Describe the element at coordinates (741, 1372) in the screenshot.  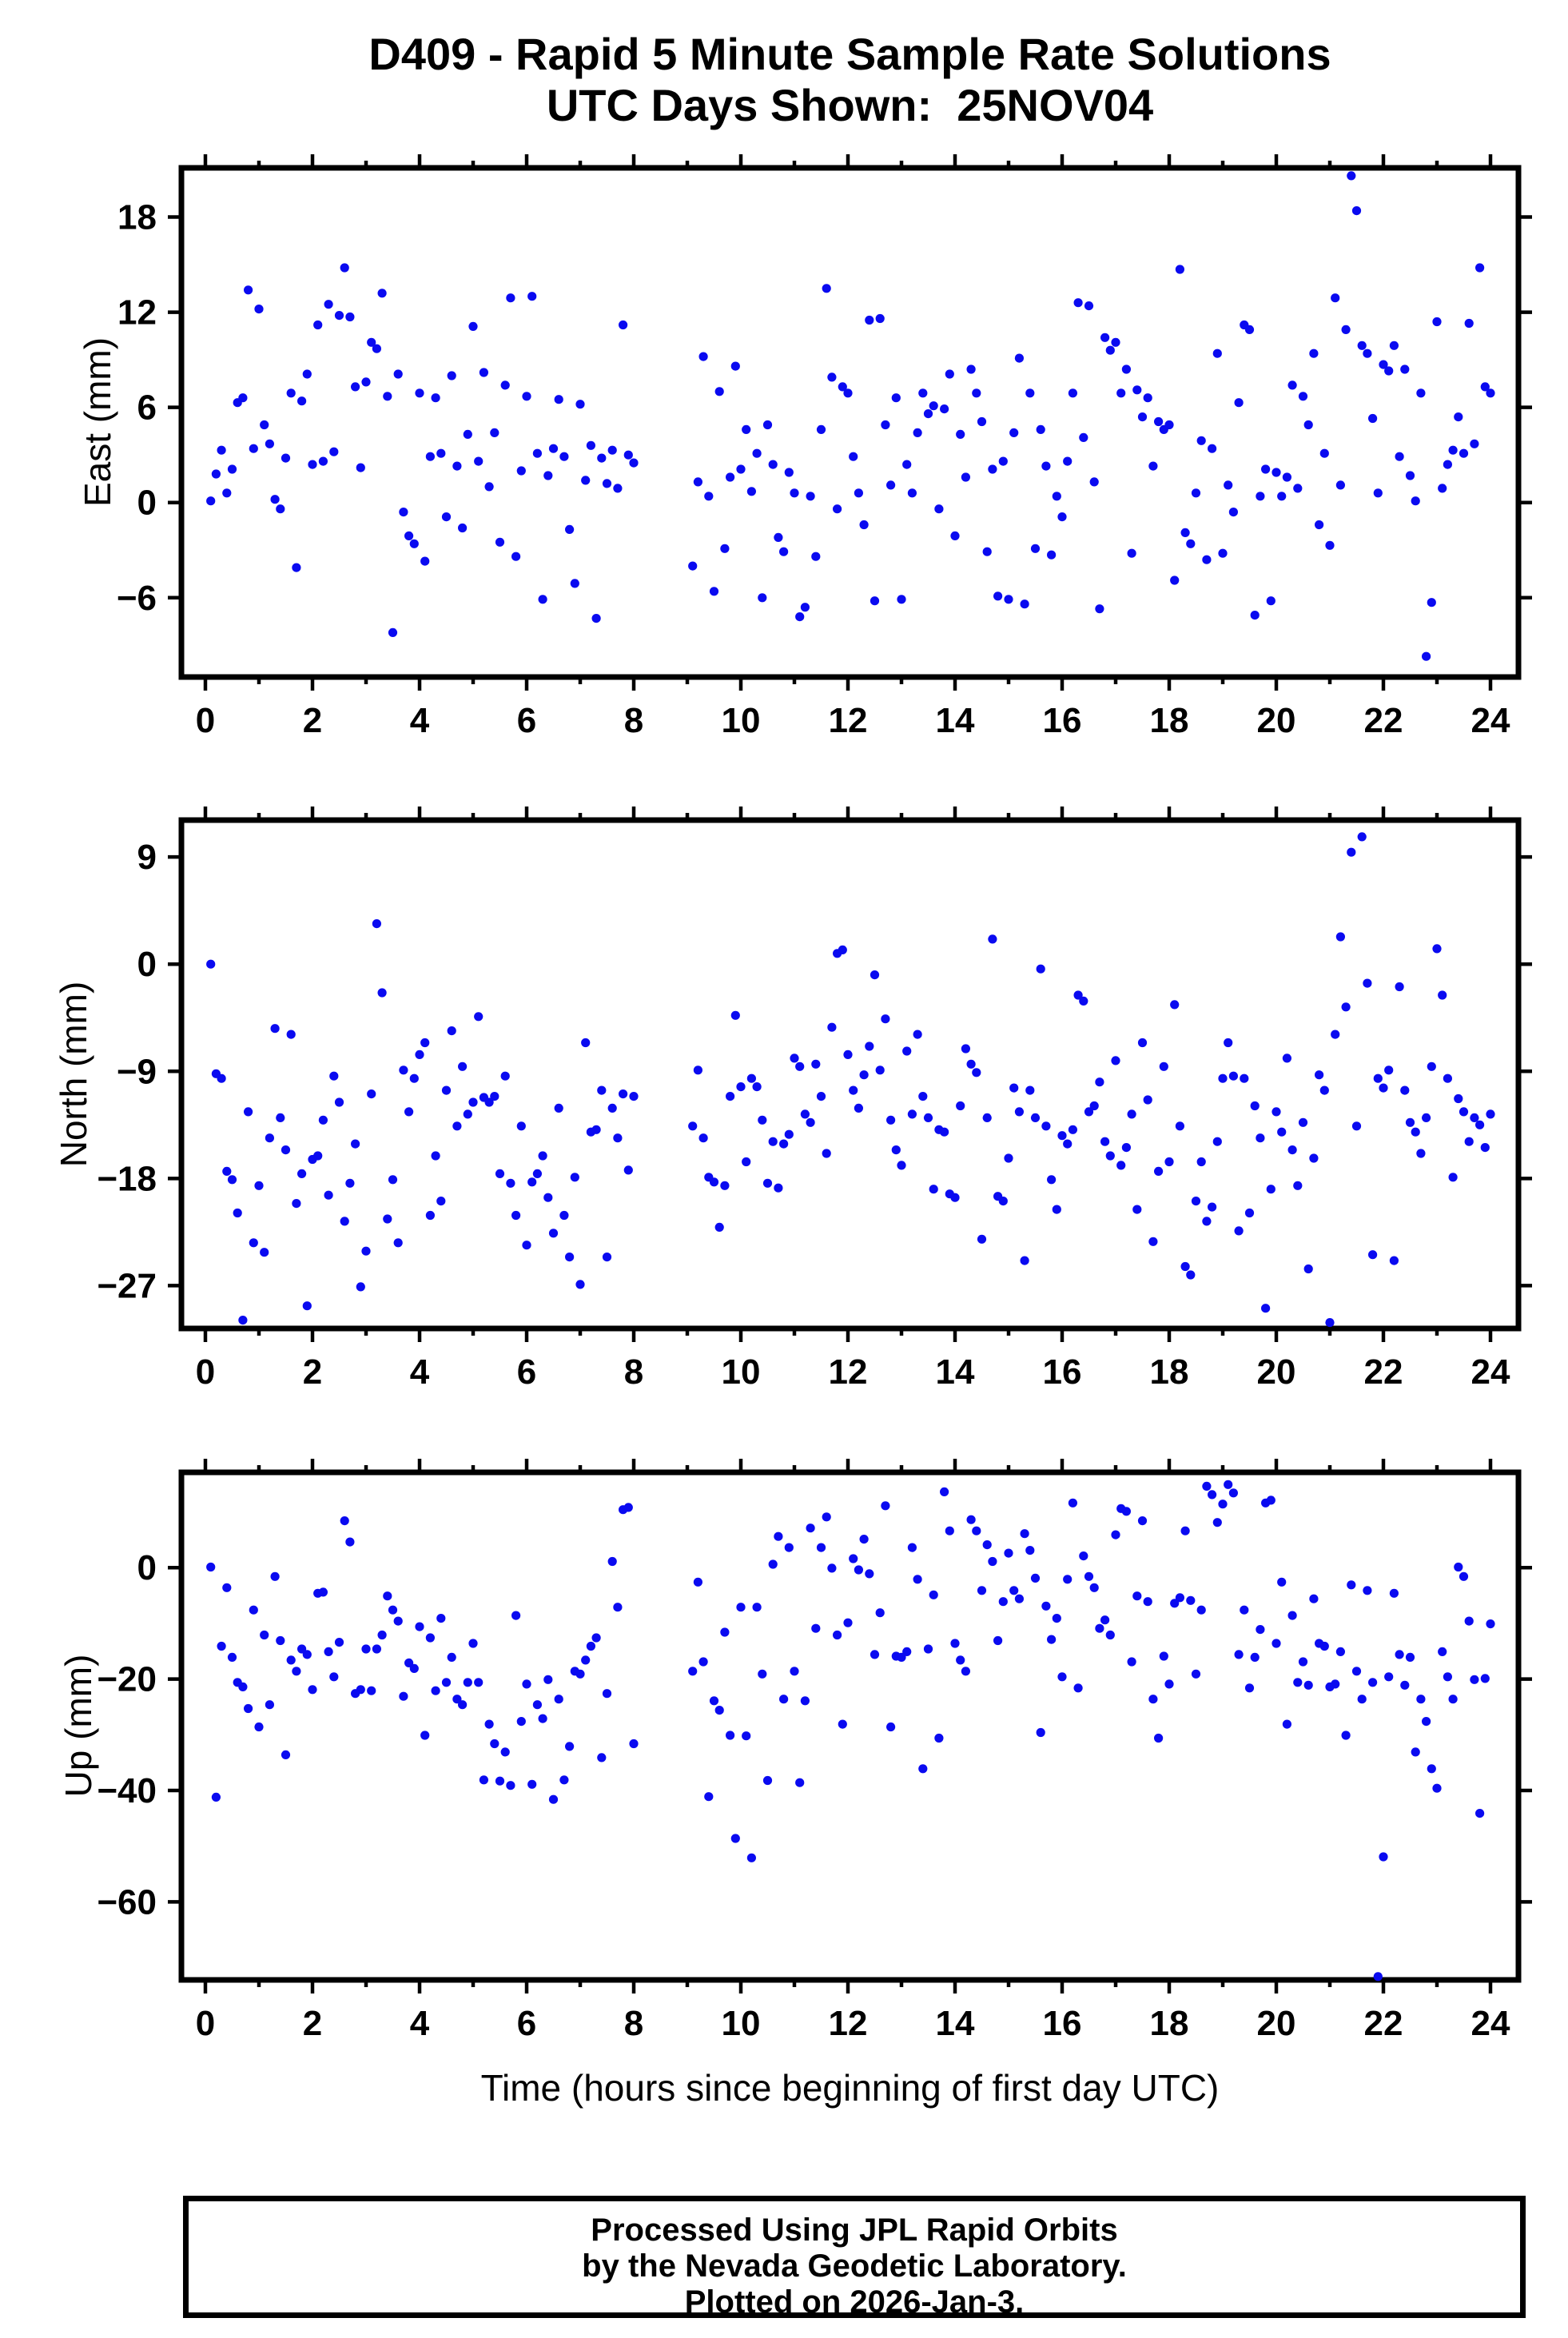
I see `x-tick-label: 10` at that location.